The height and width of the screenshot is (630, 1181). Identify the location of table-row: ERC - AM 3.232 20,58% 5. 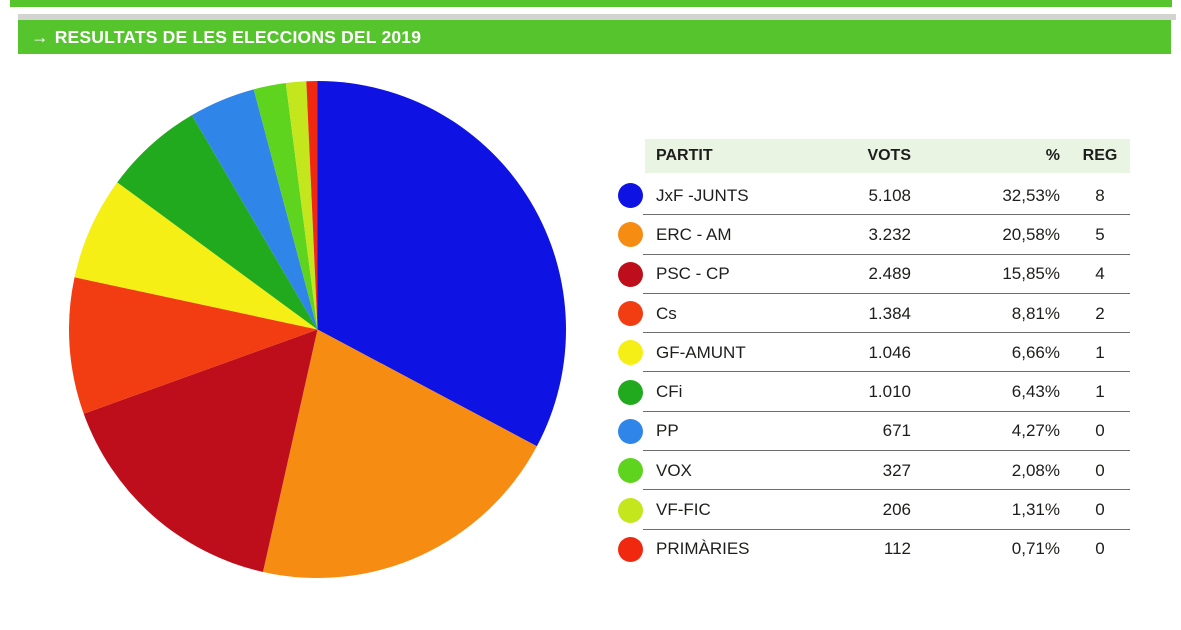
(874, 235).